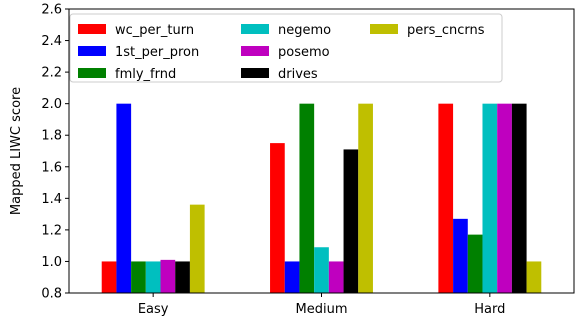 The width and height of the screenshot is (577, 320). I want to click on bar-drives-easy, so click(182, 277).